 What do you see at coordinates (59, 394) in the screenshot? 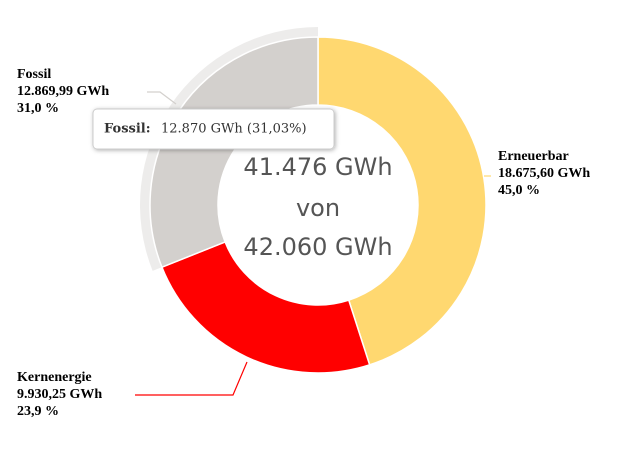
I see `label-value: 9.930,25 GWh` at bounding box center [59, 394].